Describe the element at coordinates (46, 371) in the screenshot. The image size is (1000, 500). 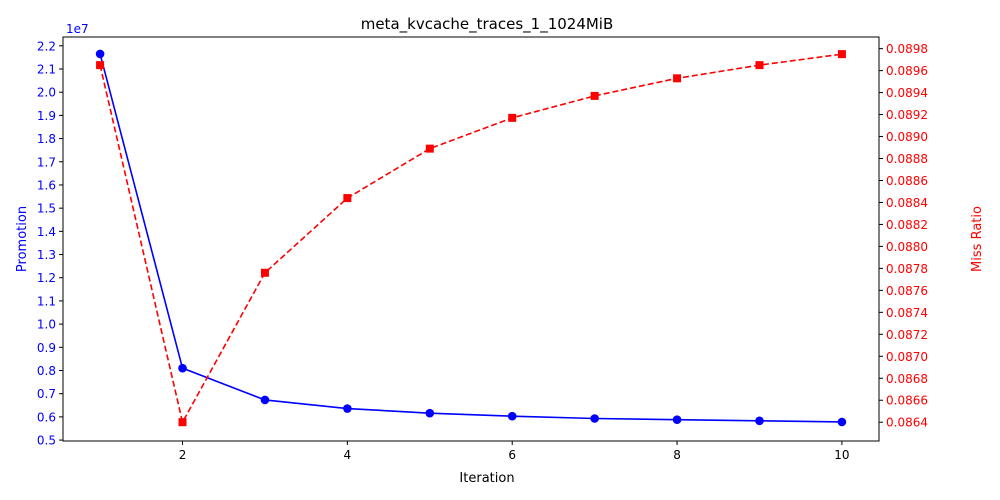
I see `left-y-tick-label: 0.8` at that location.